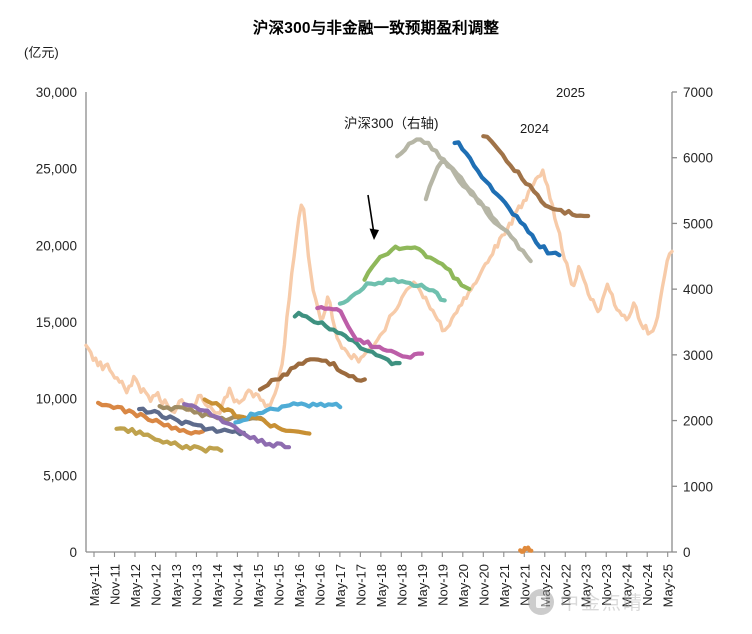 This screenshot has width=752, height=634. I want to click on x-axis-tick-10: May-16, so click(299, 585).